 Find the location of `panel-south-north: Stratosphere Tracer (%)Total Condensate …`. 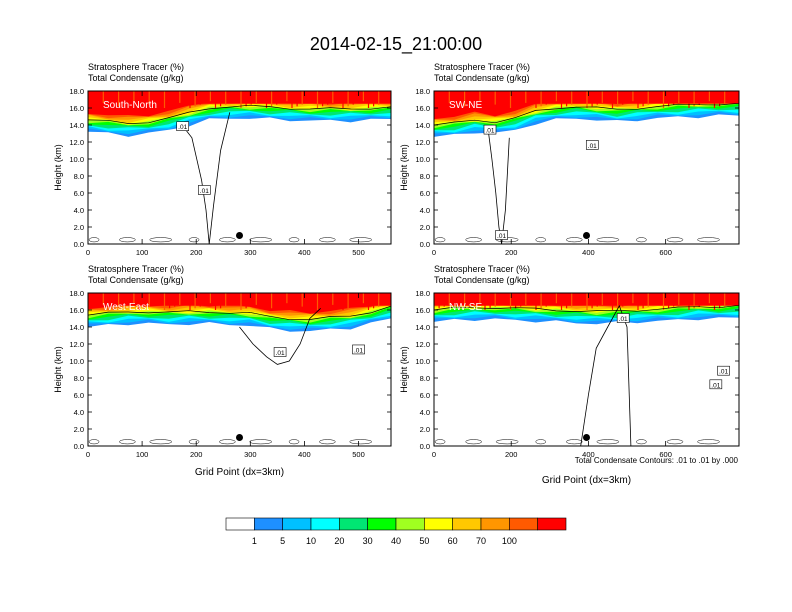

panel-south-north: Stratosphere Tracer (%)Total Condensate … is located at coordinates (222, 159).